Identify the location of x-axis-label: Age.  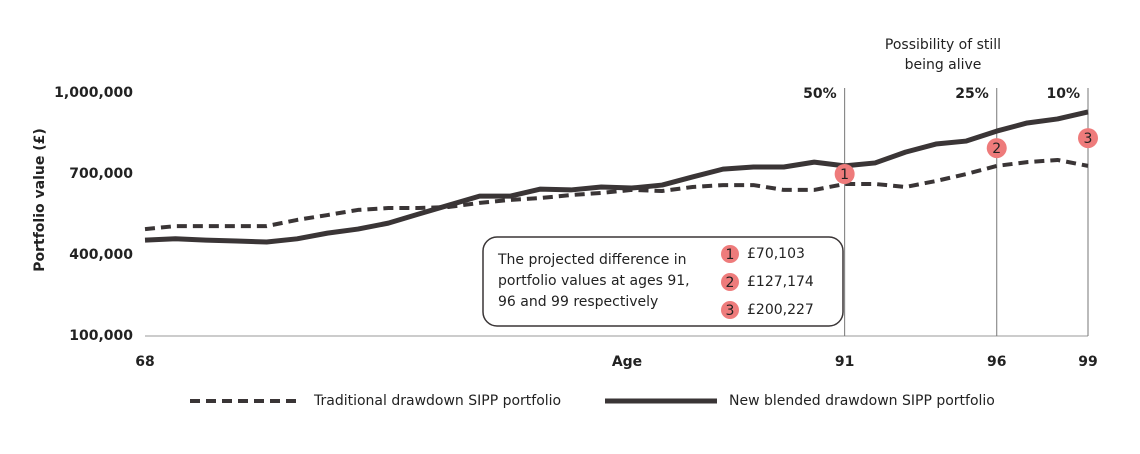
(627, 362).